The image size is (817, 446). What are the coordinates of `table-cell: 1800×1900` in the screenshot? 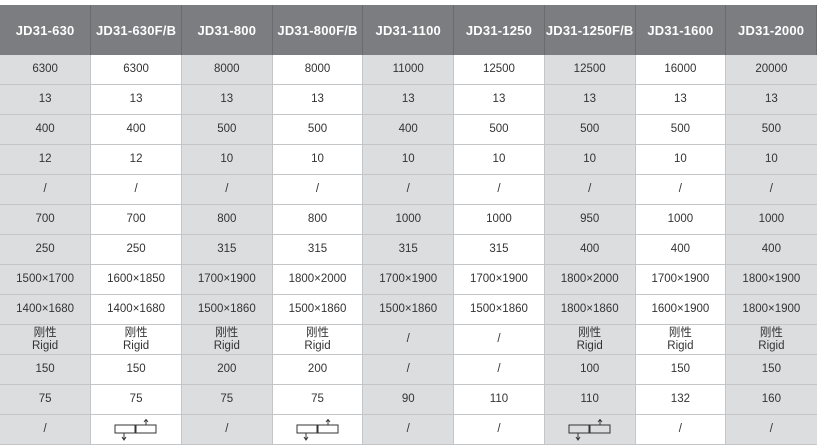 It's located at (771, 309).